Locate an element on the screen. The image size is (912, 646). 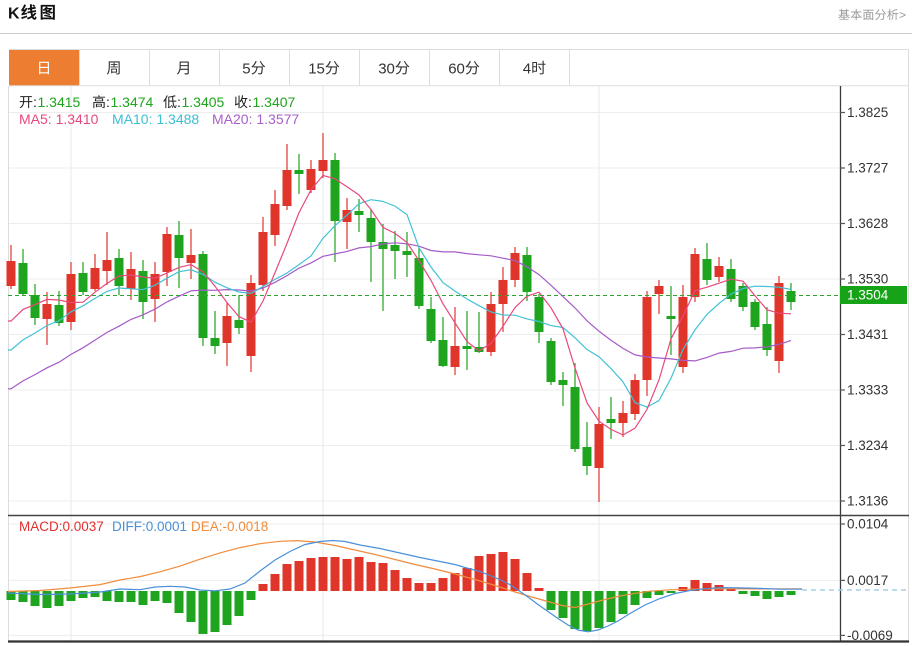
svg-text: 1.3504 is located at coordinates (868, 295).